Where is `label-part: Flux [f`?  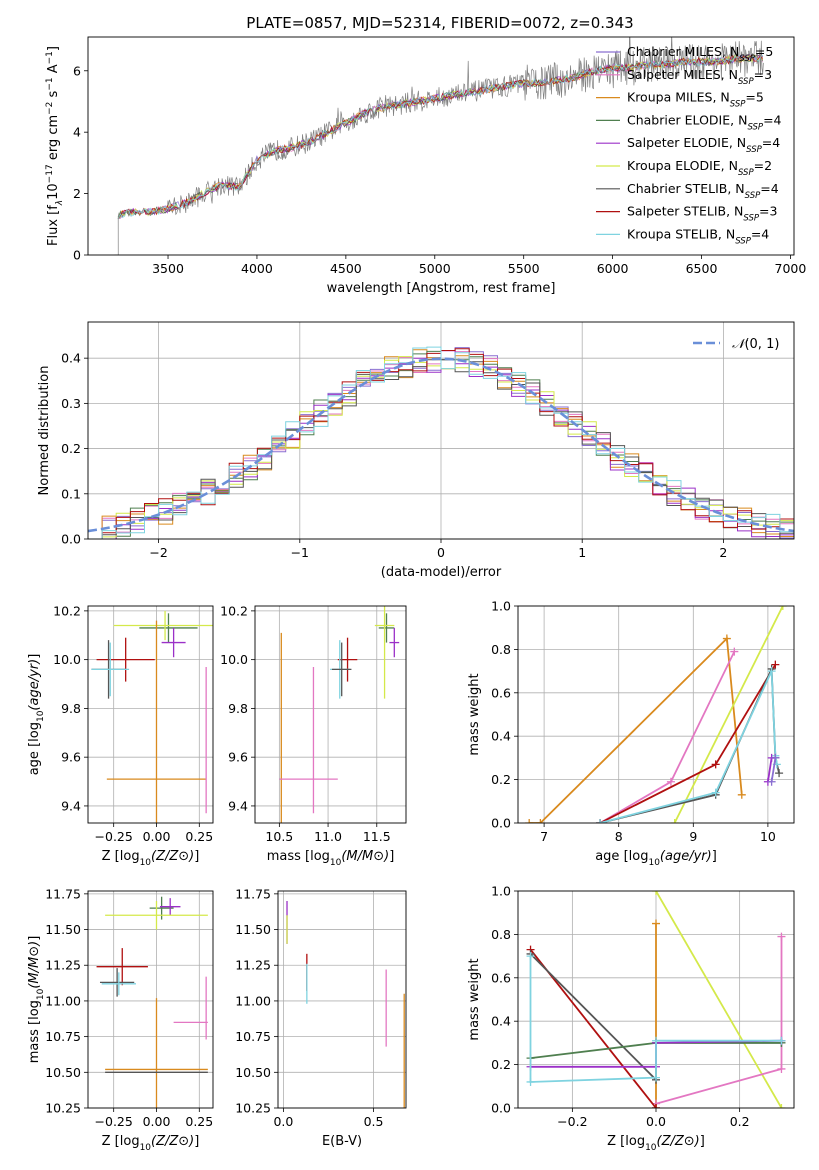
label-part: Flux [f is located at coordinates (53, 225).